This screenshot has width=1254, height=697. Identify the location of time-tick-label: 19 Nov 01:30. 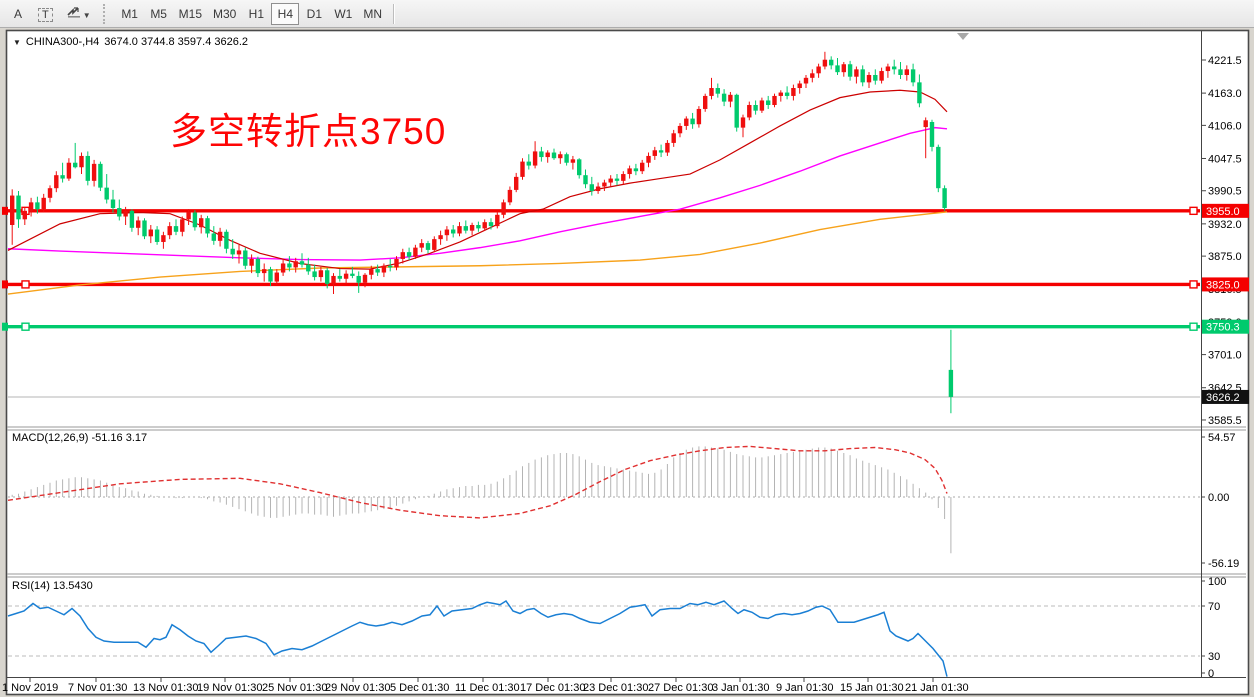
(229, 688).